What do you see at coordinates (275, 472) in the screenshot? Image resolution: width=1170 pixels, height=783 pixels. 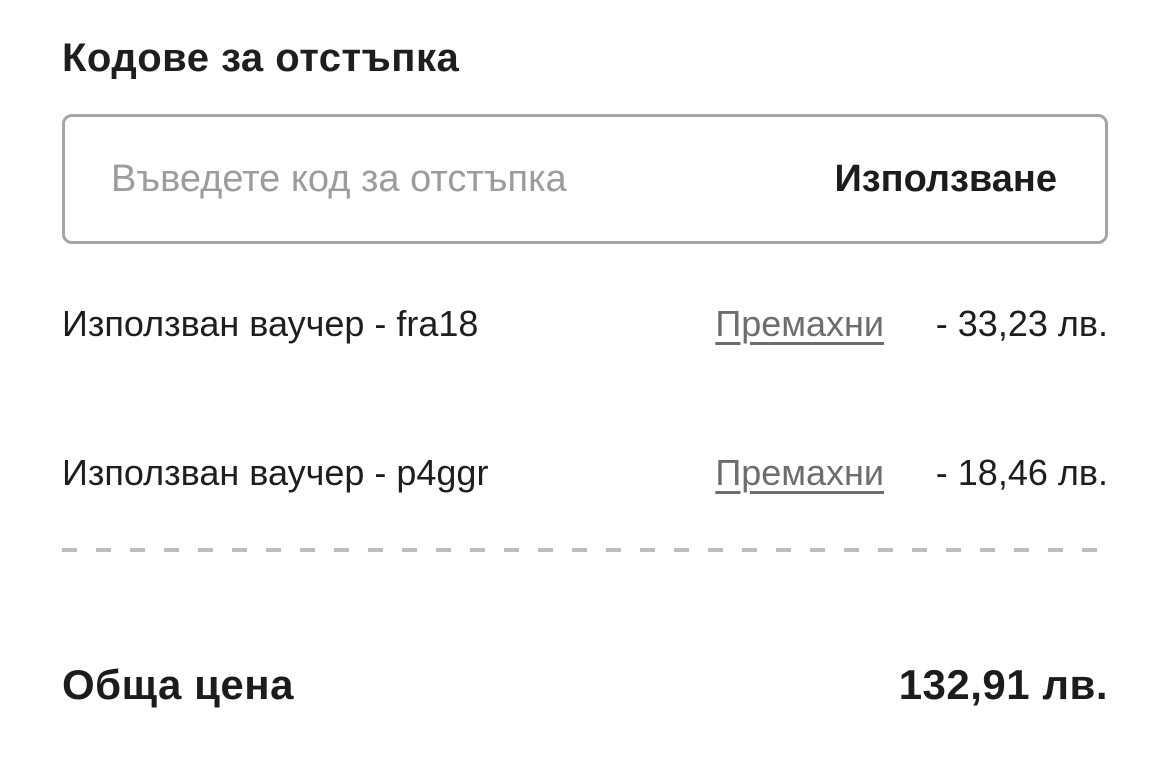 I see `voucher-label: Използван ваучер - p4ggr` at bounding box center [275, 472].